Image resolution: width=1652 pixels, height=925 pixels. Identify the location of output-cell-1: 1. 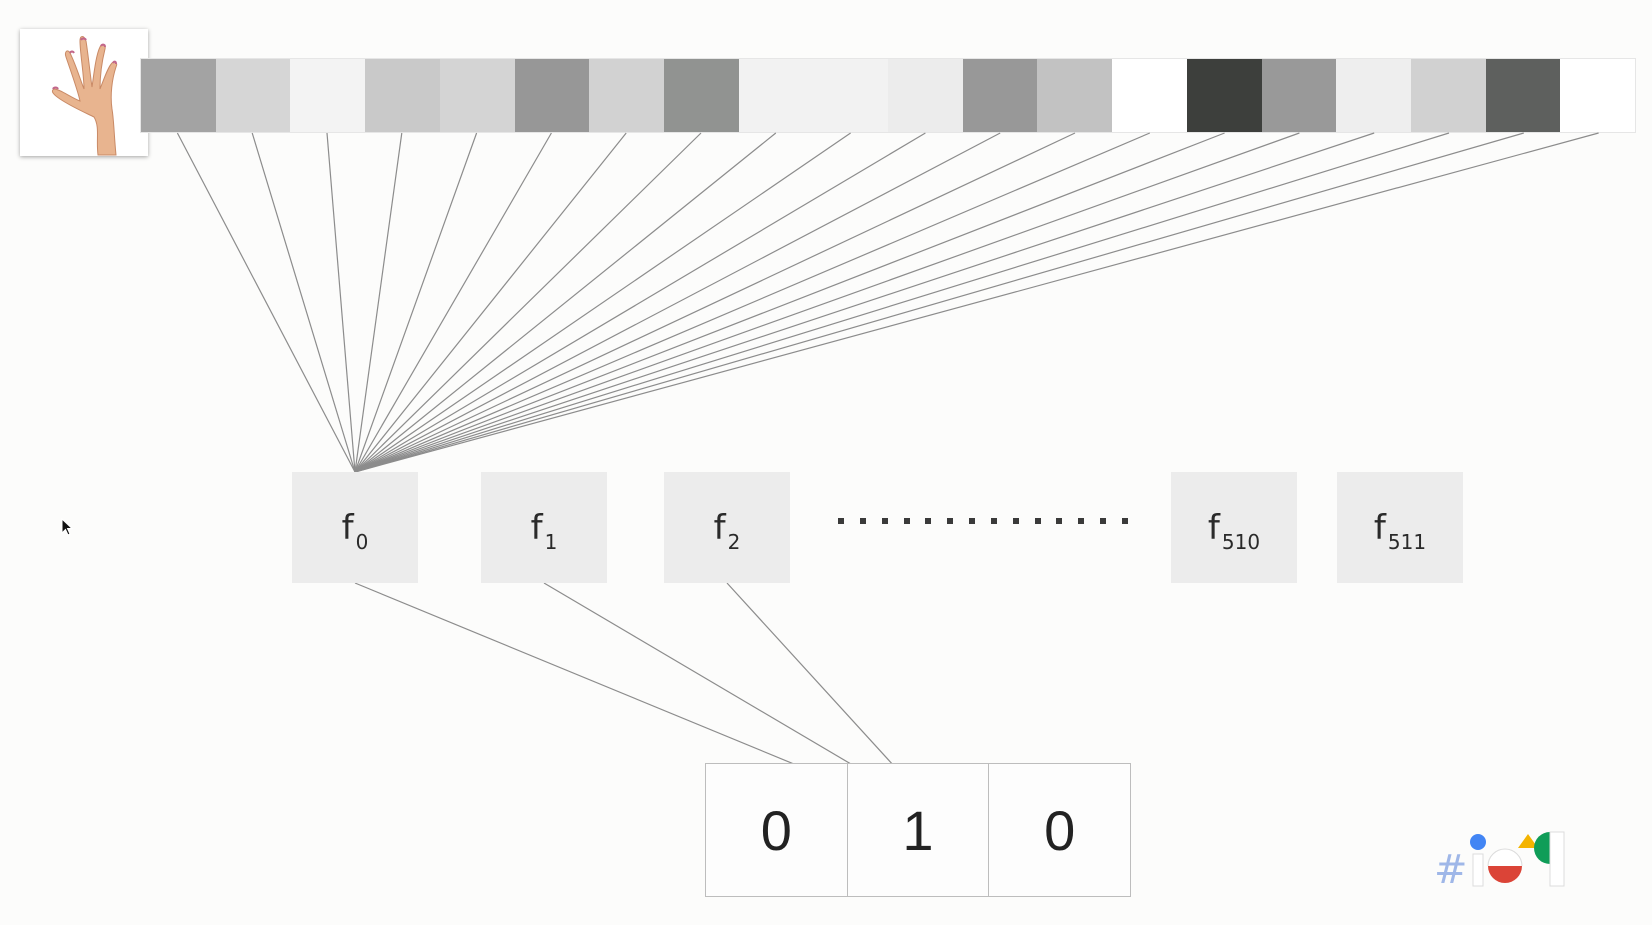
(918, 830).